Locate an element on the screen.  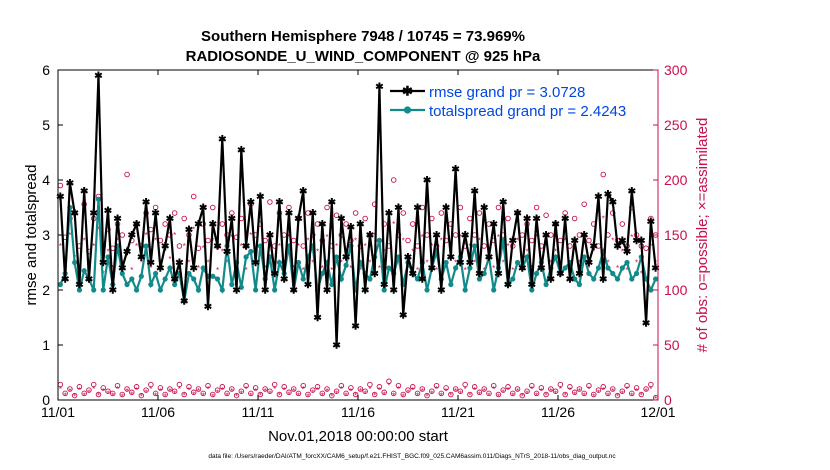
y-axis-label-left: rmse and totalspread is located at coordinates (31, 235).